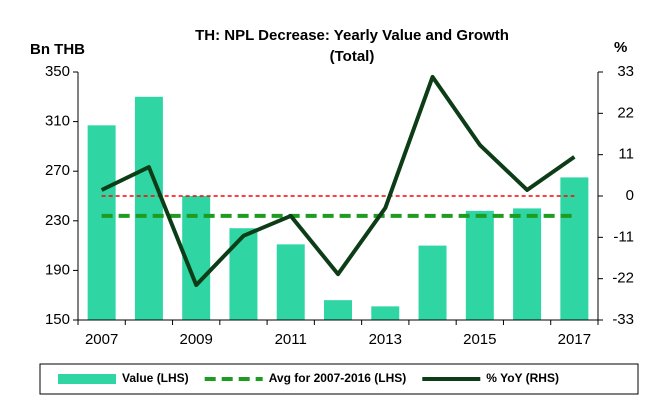  What do you see at coordinates (291, 339) in the screenshot?
I see `x-tick-label: 2011` at bounding box center [291, 339].